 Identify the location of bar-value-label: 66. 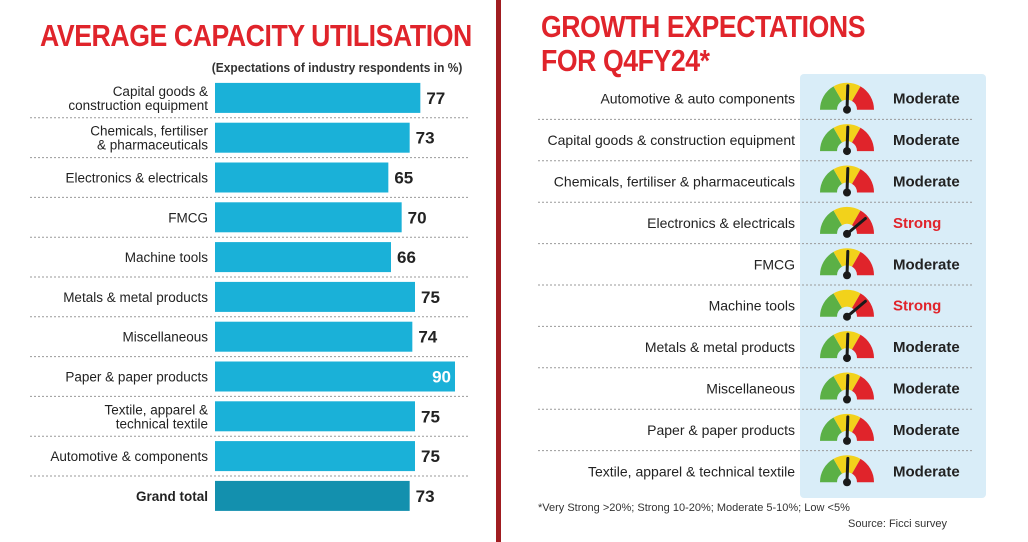
(406, 257).